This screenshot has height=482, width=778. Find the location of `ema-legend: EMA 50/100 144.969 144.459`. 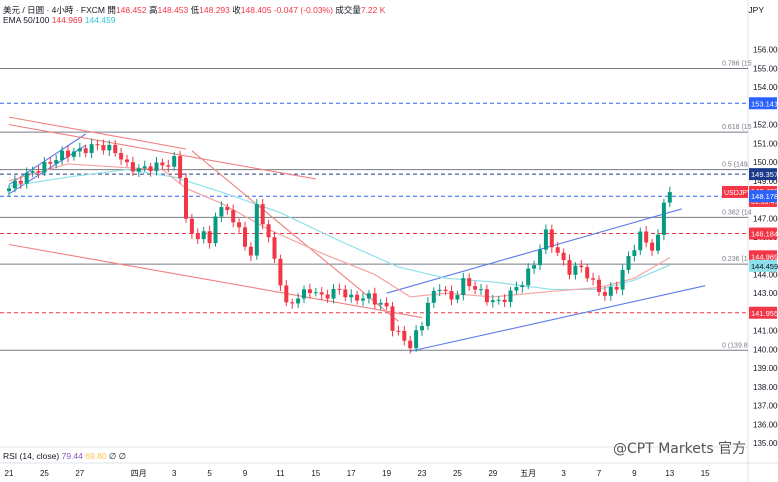

ema-legend: EMA 50/100 144.969 144.459 is located at coordinates (59, 20).